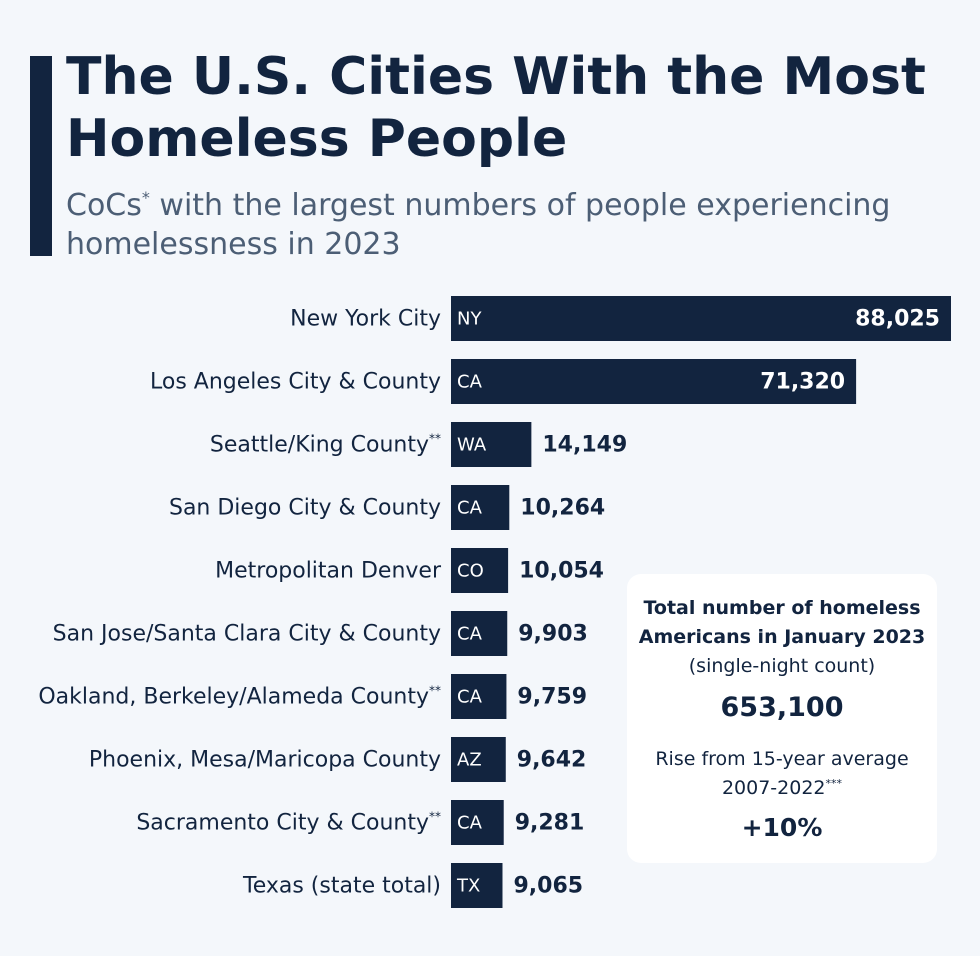  What do you see at coordinates (145, 197) in the screenshot?
I see `subtitle-footnote-mark: *` at bounding box center [145, 197].